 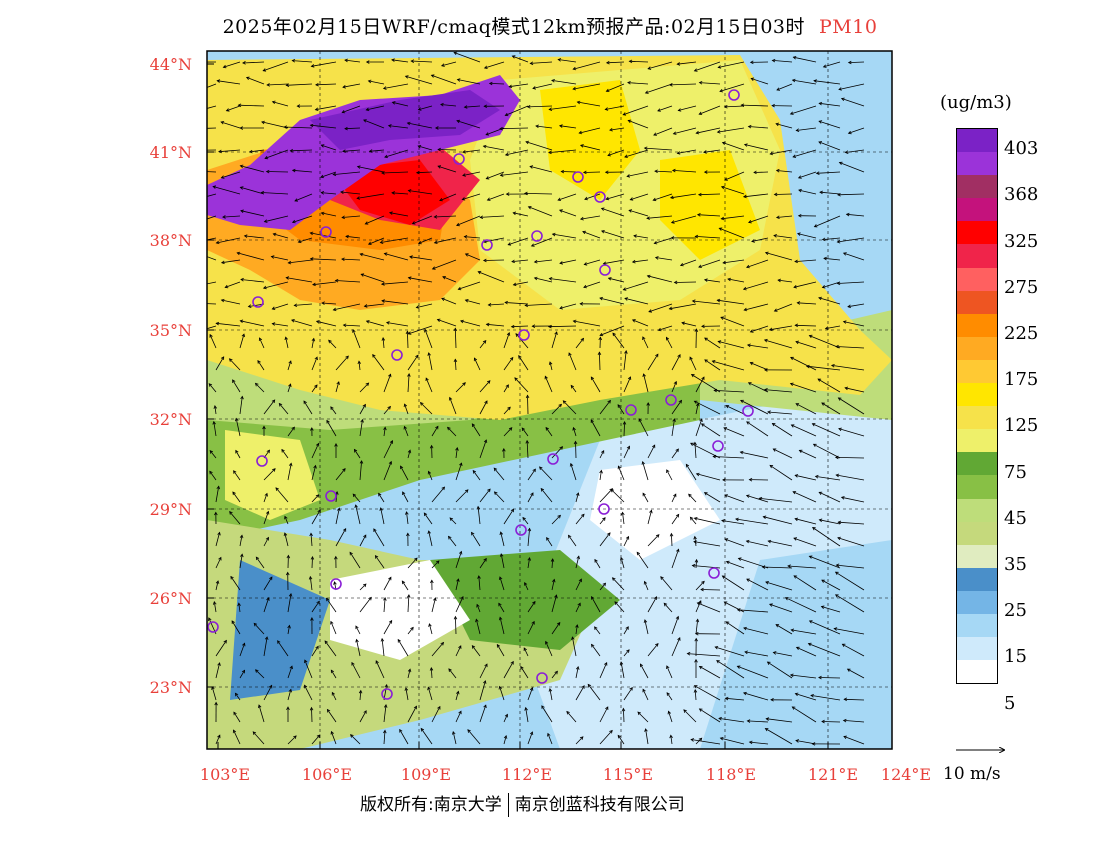 What do you see at coordinates (508, 805) in the screenshot?
I see `footer-separator` at bounding box center [508, 805].